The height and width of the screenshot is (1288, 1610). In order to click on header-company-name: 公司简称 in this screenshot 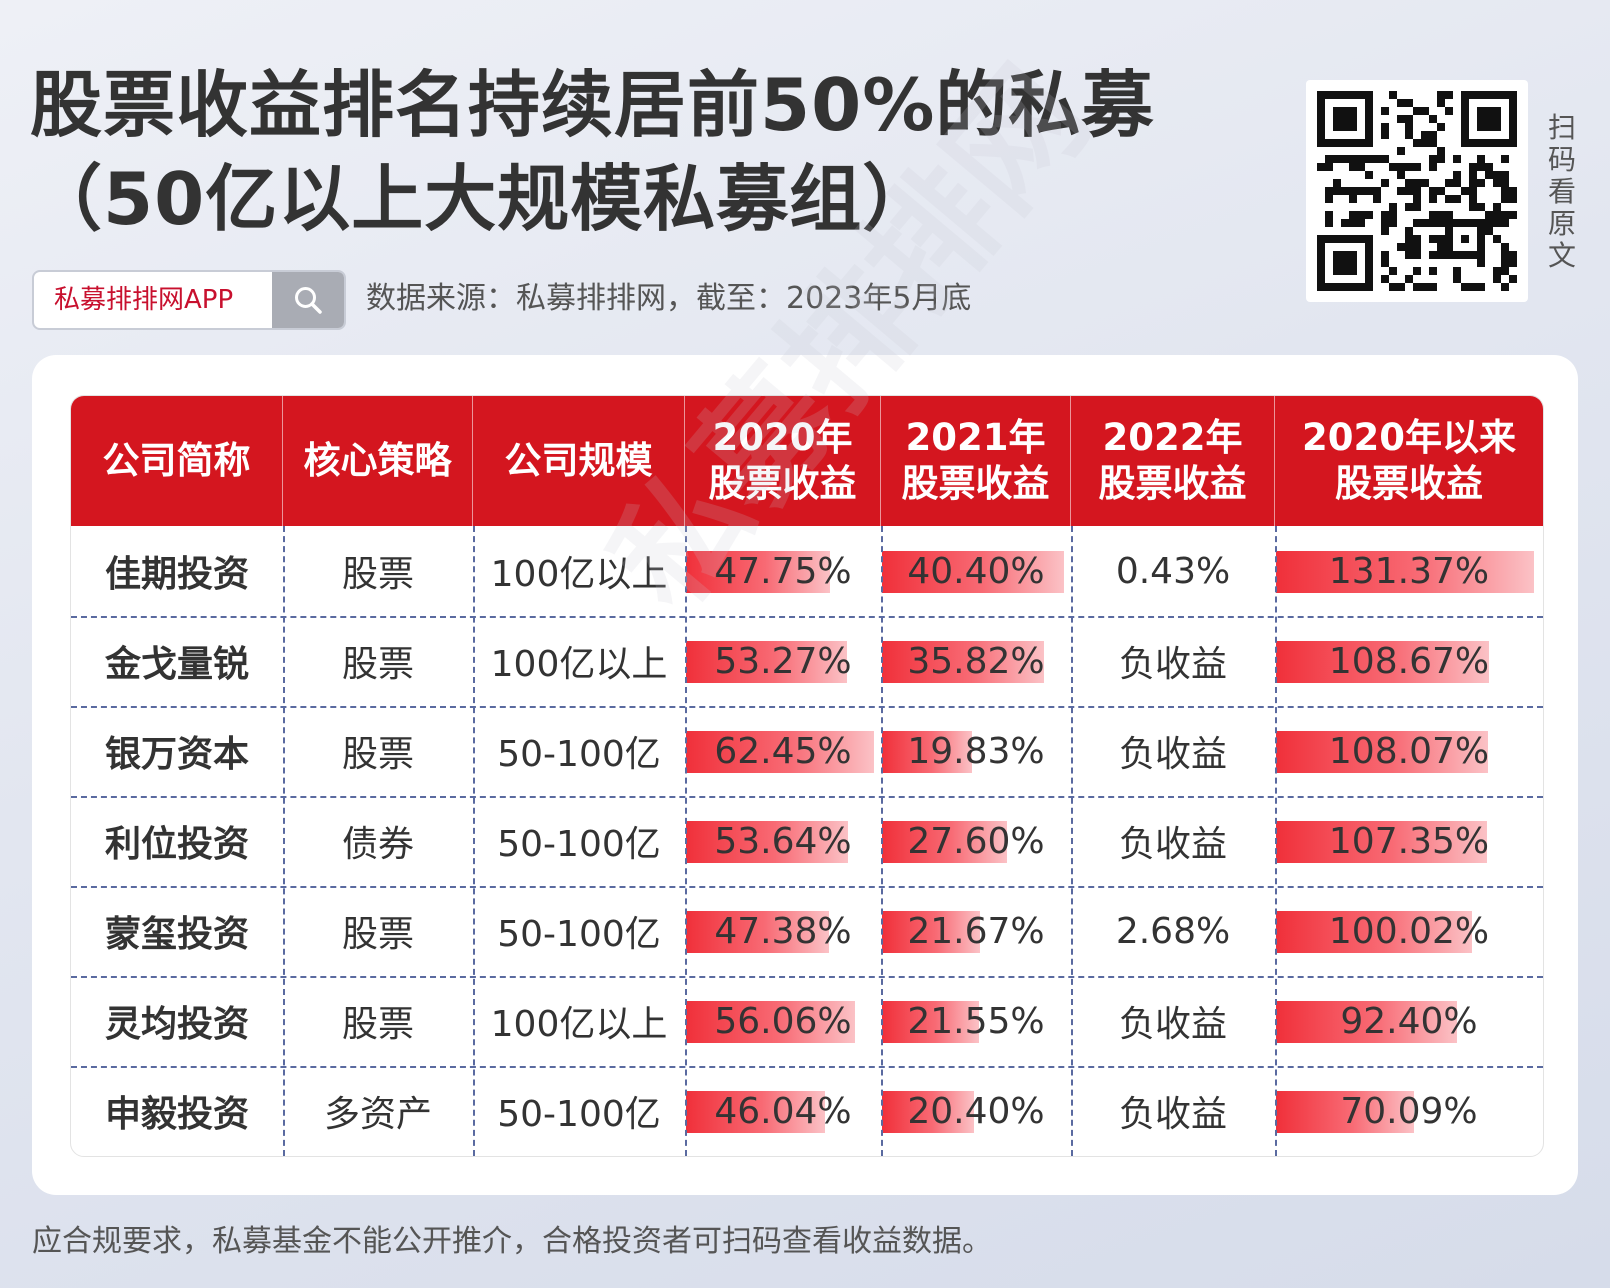, I will do `click(177, 461)`.